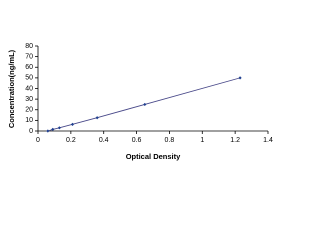 Image resolution: width=320 pixels, height=240 pixels. What do you see at coordinates (170, 140) in the screenshot?
I see `x-tick-label: 0.8` at bounding box center [170, 140].